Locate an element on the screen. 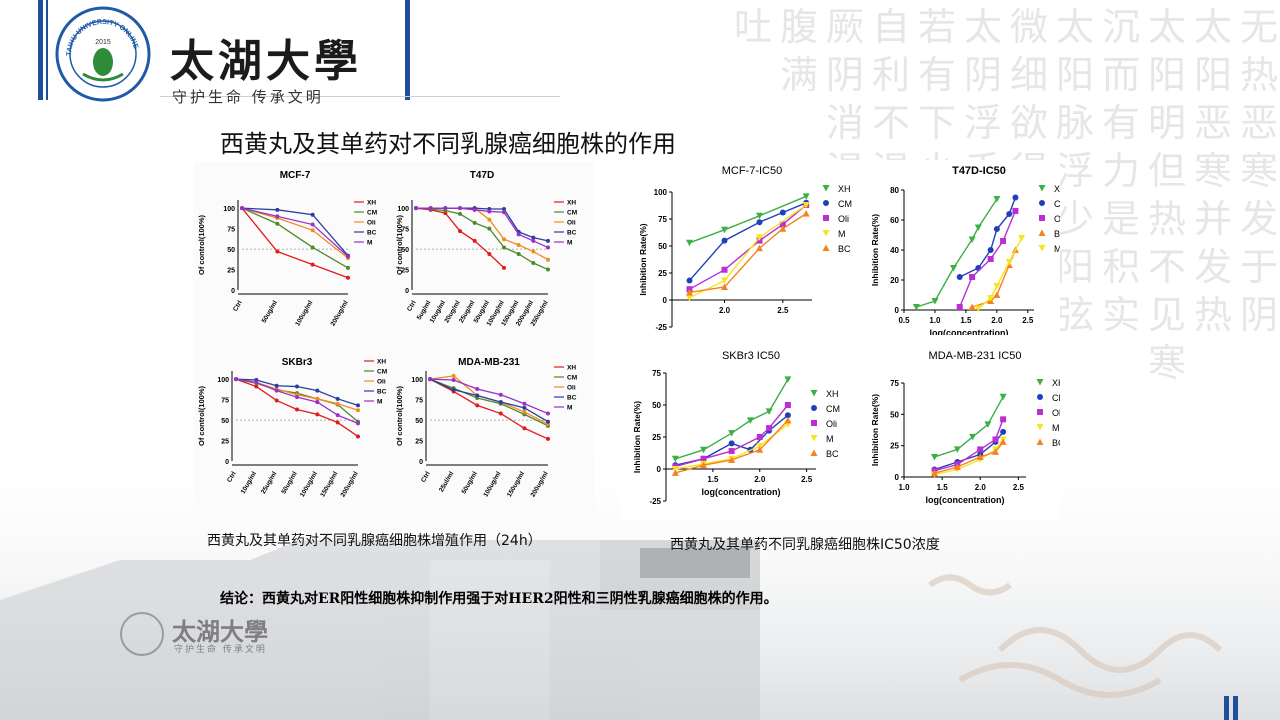 This screenshot has height=720, width=1280. watermark-char: 微 is located at coordinates (1029, 28).